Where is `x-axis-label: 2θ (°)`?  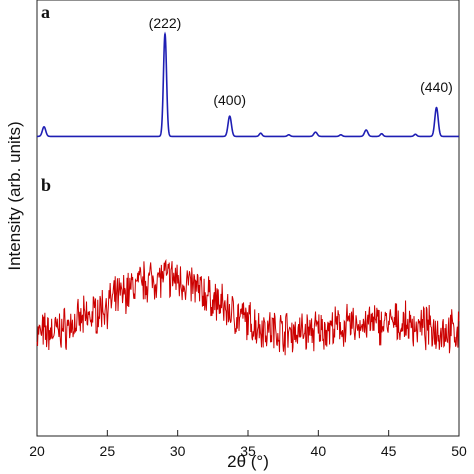
x-axis-label: 2θ (°) is located at coordinates (248, 461).